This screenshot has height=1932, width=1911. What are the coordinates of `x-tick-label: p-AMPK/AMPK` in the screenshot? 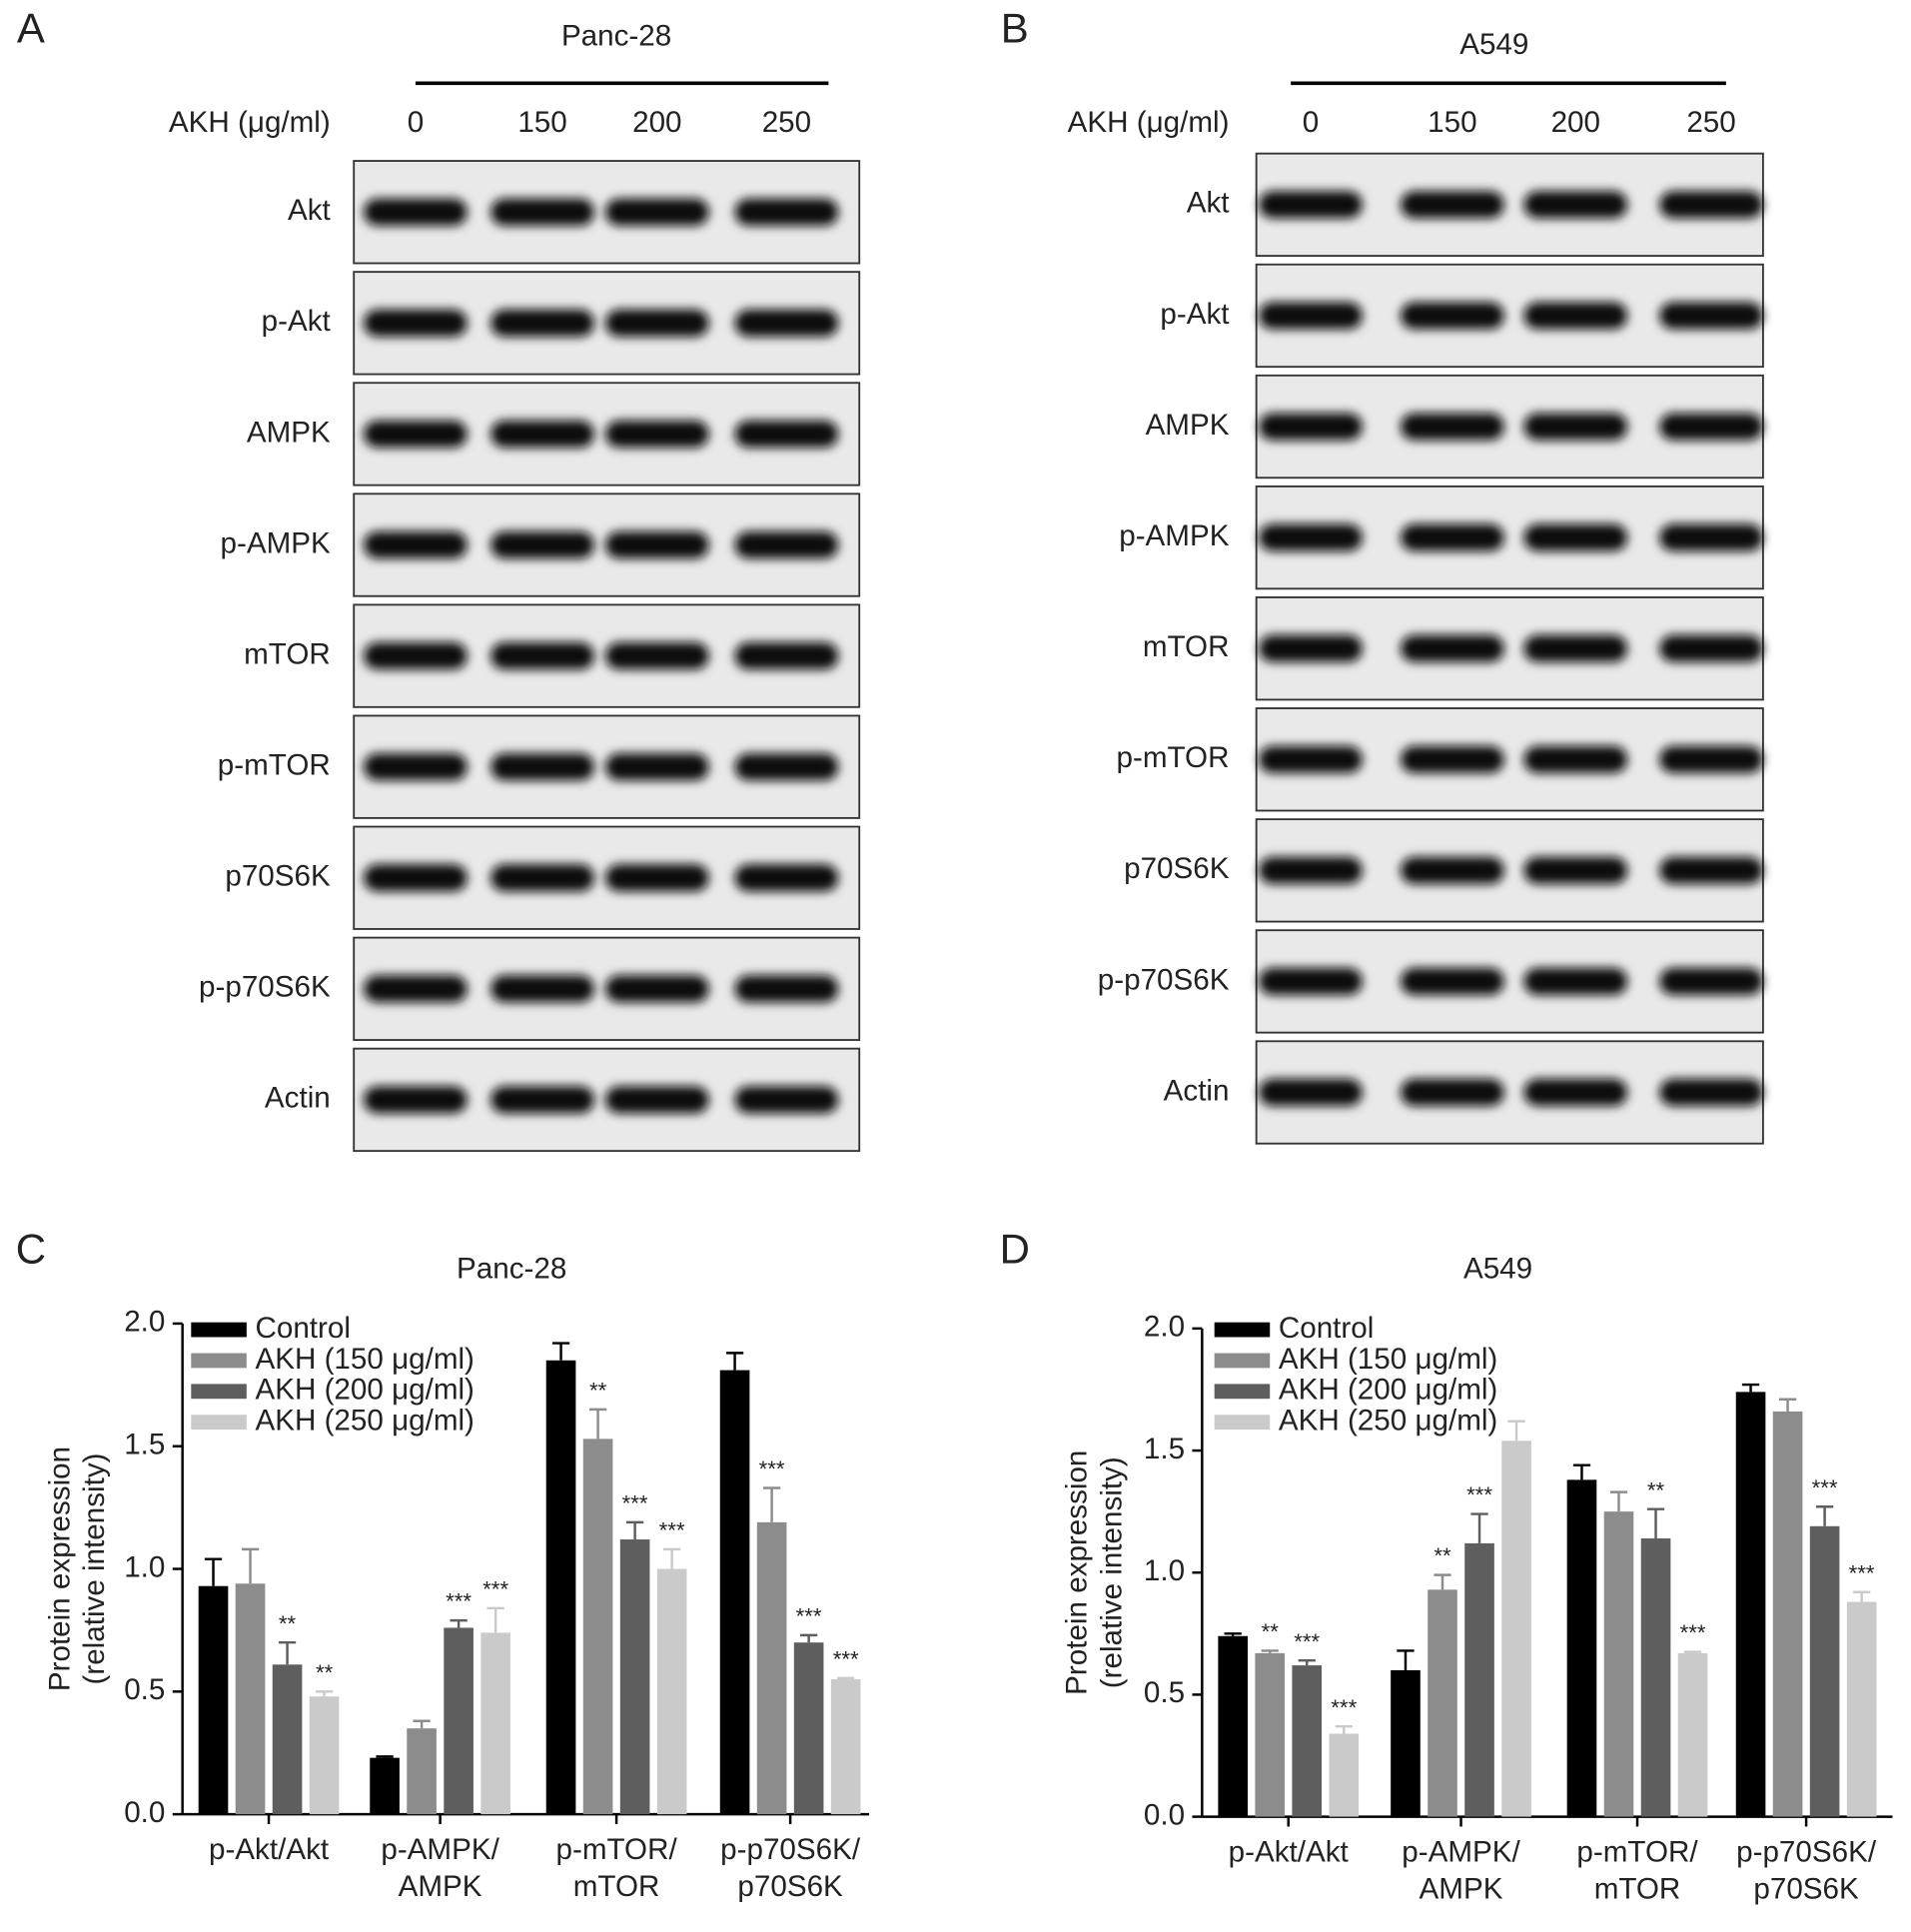 It's located at (440, 1868).